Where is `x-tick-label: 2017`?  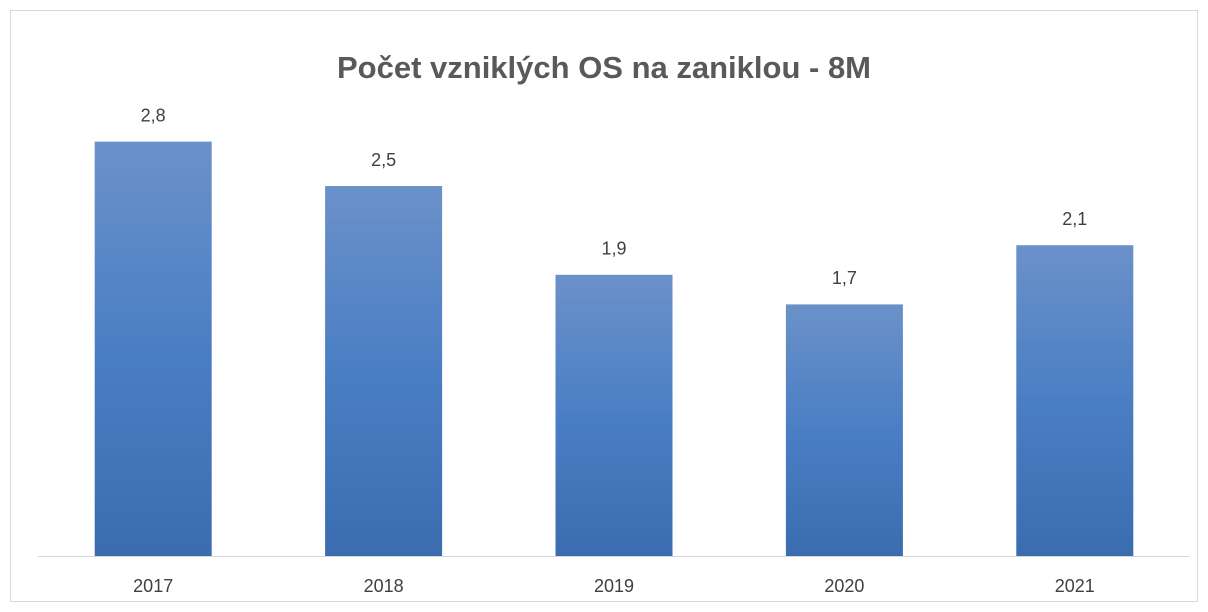 x-tick-label: 2017 is located at coordinates (153, 586).